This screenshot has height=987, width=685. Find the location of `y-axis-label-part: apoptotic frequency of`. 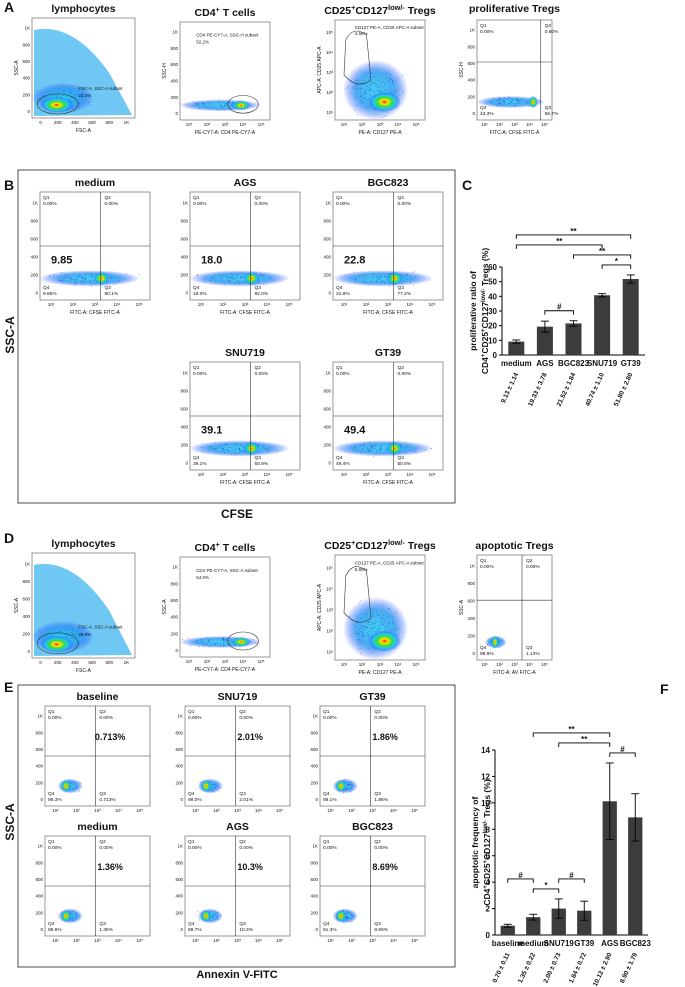

y-axis-label-part: apoptotic frequency of is located at coordinates (475, 843).